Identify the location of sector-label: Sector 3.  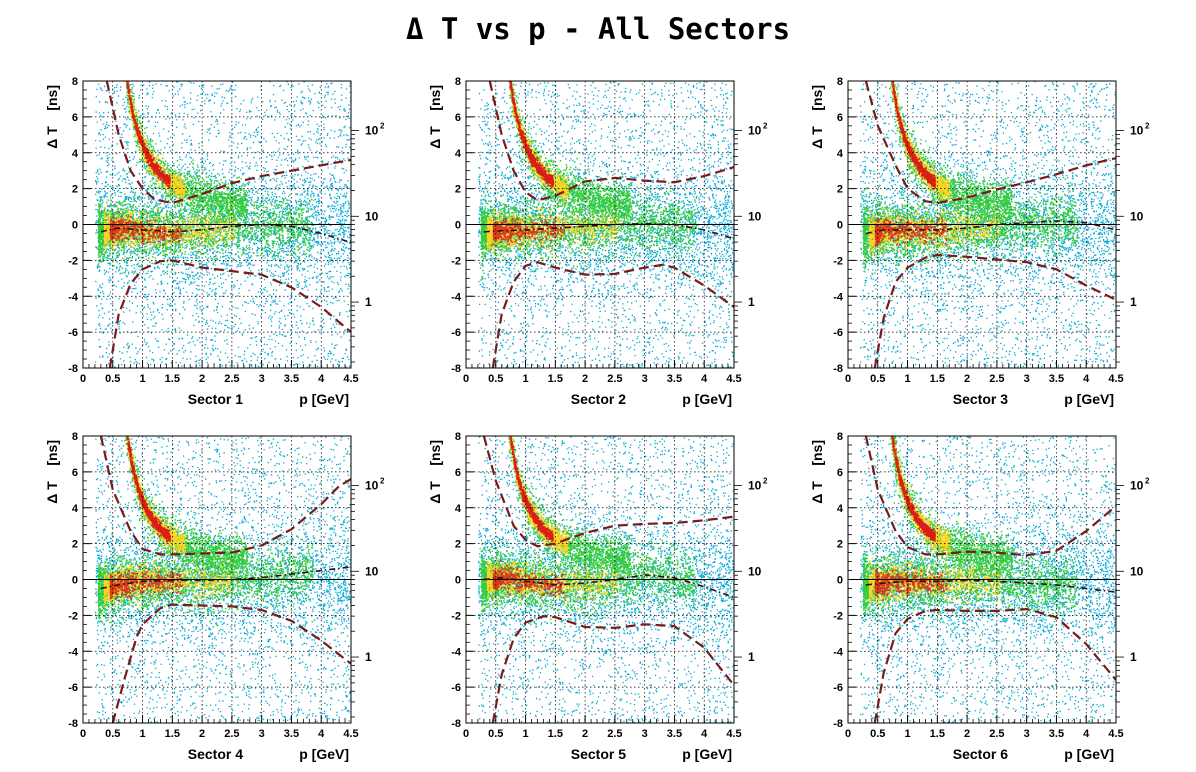
(980, 399).